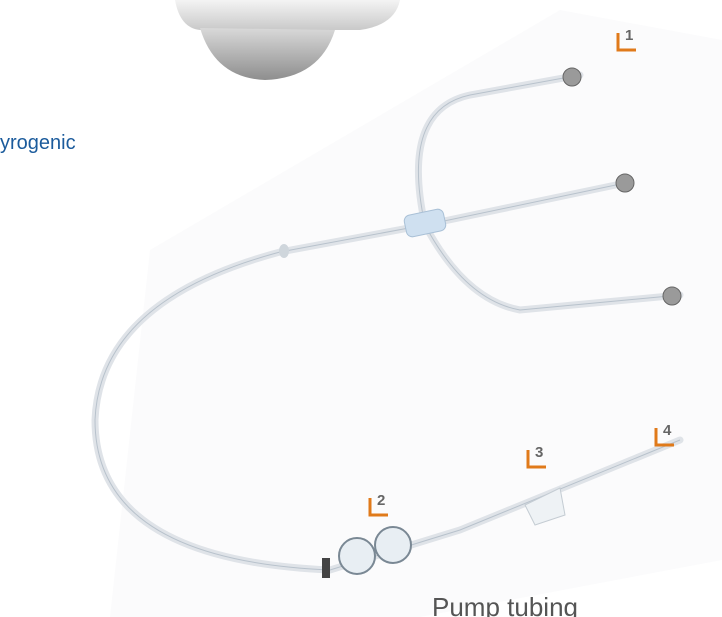 The image size is (722, 617). I want to click on luer-connectors, so click(622, 186).